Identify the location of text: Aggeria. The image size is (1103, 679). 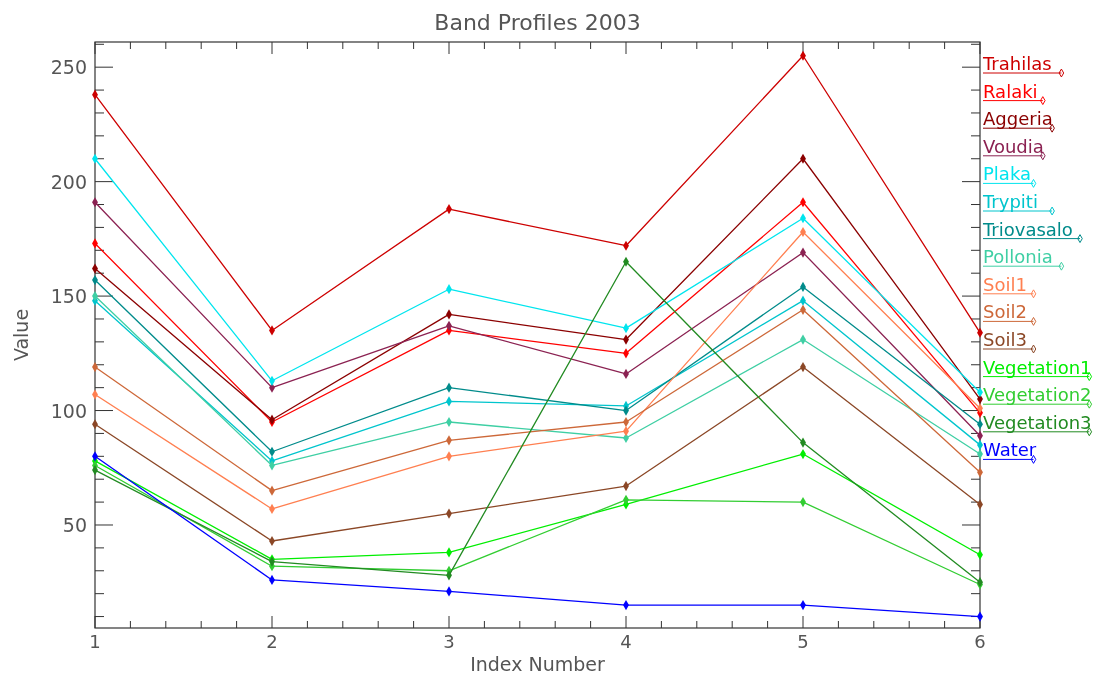
(1018, 119).